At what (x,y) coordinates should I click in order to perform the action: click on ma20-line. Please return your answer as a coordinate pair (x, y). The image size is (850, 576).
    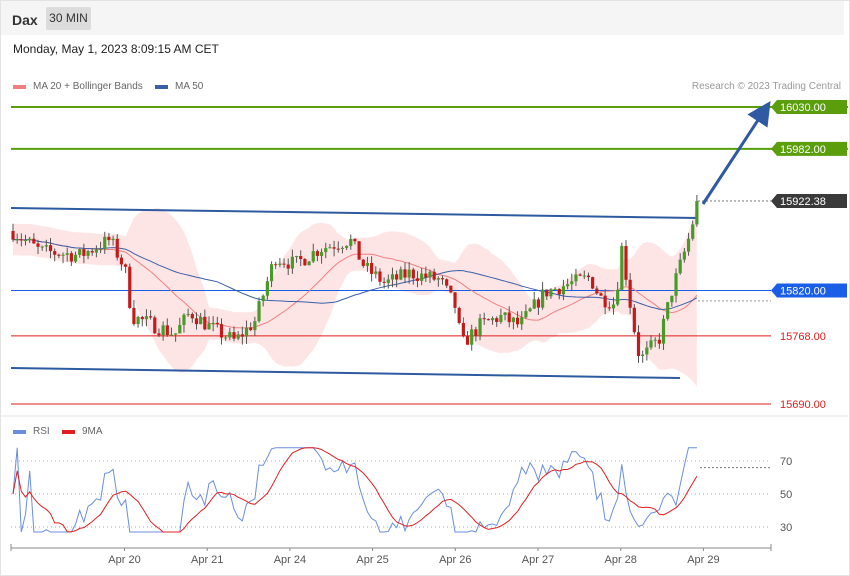
    Looking at the image, I should click on (355, 283).